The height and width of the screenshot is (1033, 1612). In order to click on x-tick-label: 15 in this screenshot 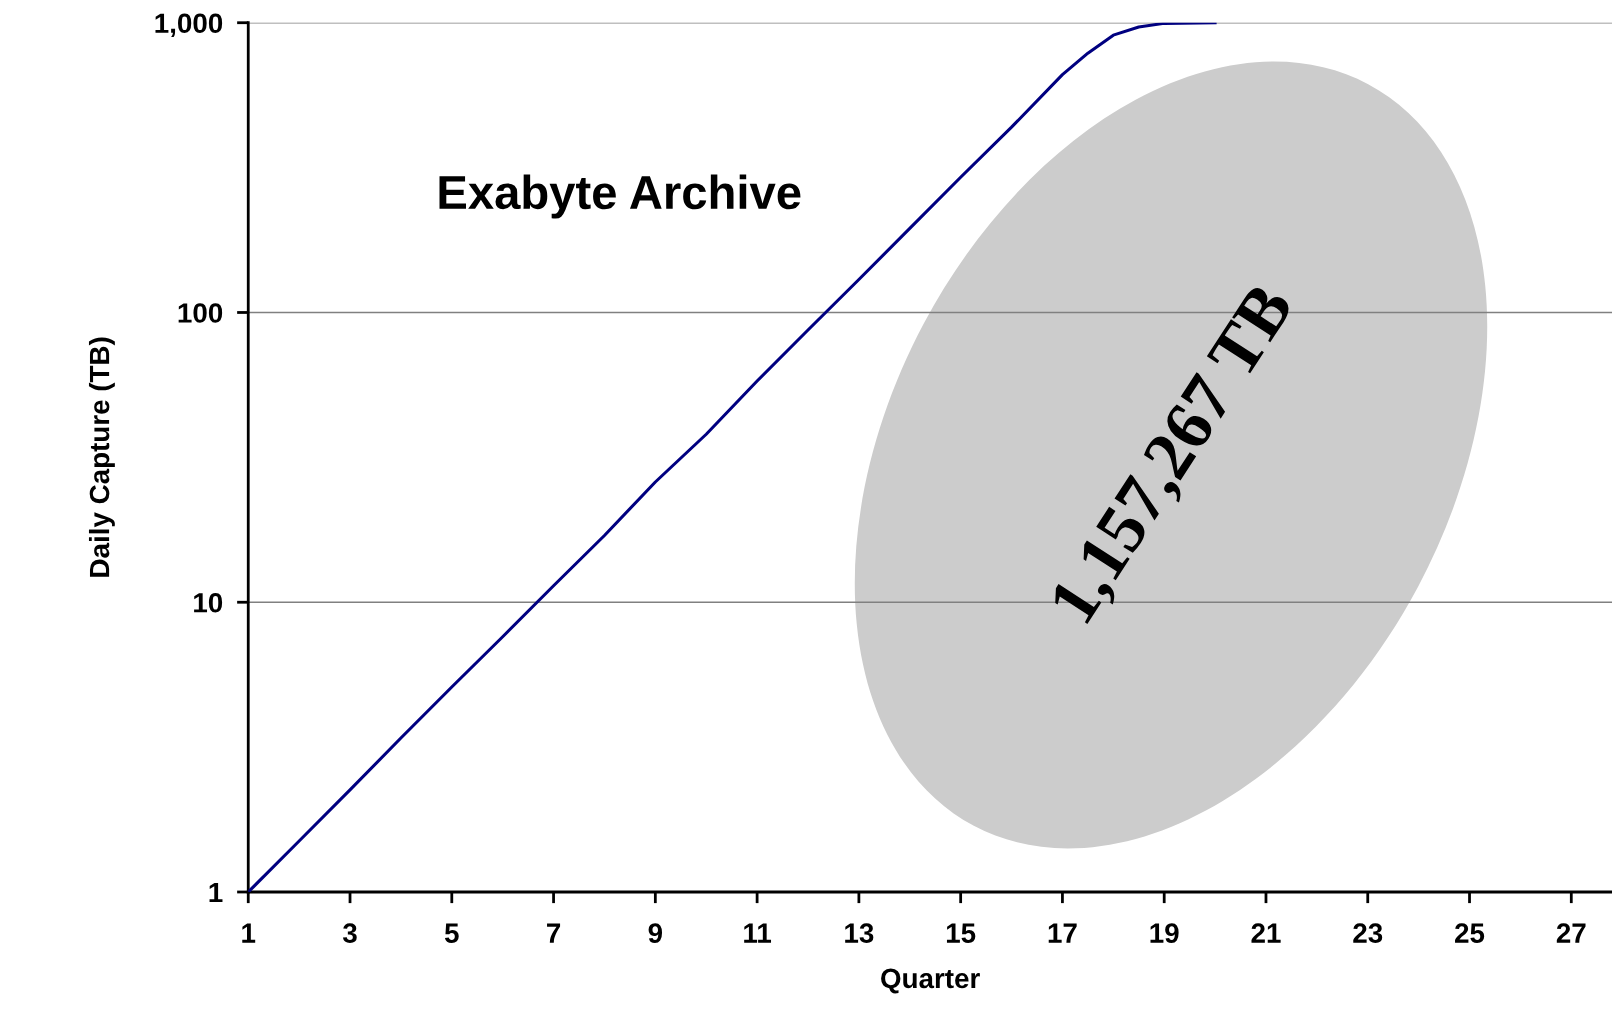, I will do `click(961, 933)`.